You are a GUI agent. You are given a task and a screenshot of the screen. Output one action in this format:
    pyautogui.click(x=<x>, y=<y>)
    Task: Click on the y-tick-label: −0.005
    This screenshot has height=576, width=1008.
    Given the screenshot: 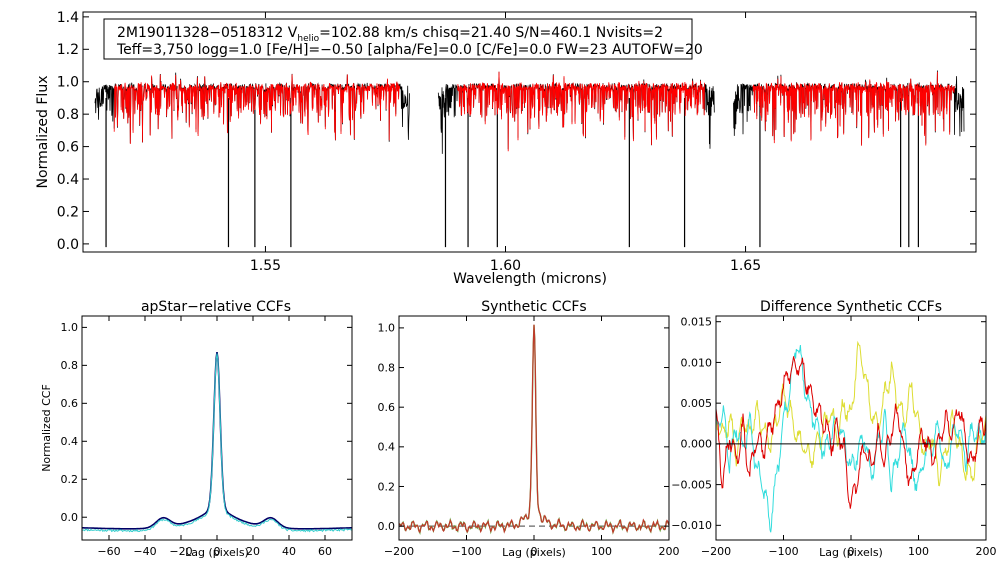 What is the action you would take?
    pyautogui.click(x=691, y=484)
    